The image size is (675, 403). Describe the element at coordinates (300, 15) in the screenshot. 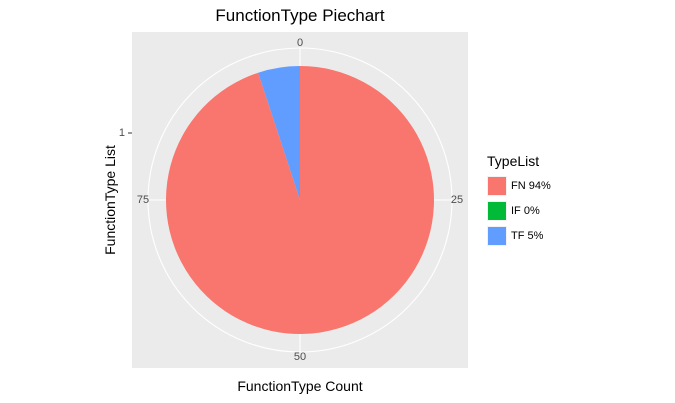

I see `chart-title: FunctionType Piechart` at that location.